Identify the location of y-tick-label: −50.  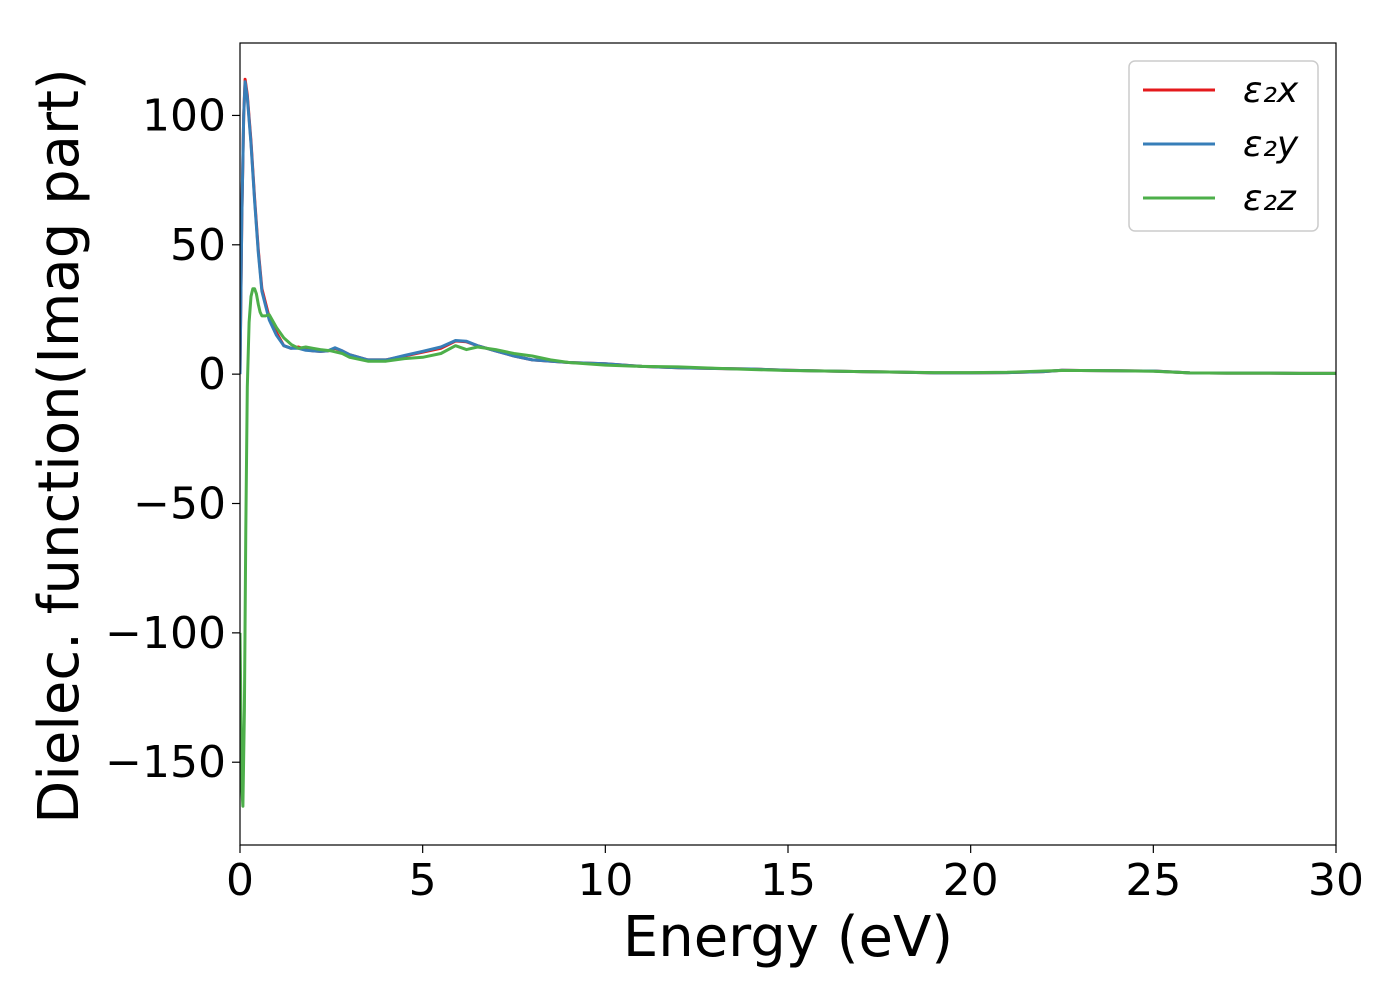
(179, 504).